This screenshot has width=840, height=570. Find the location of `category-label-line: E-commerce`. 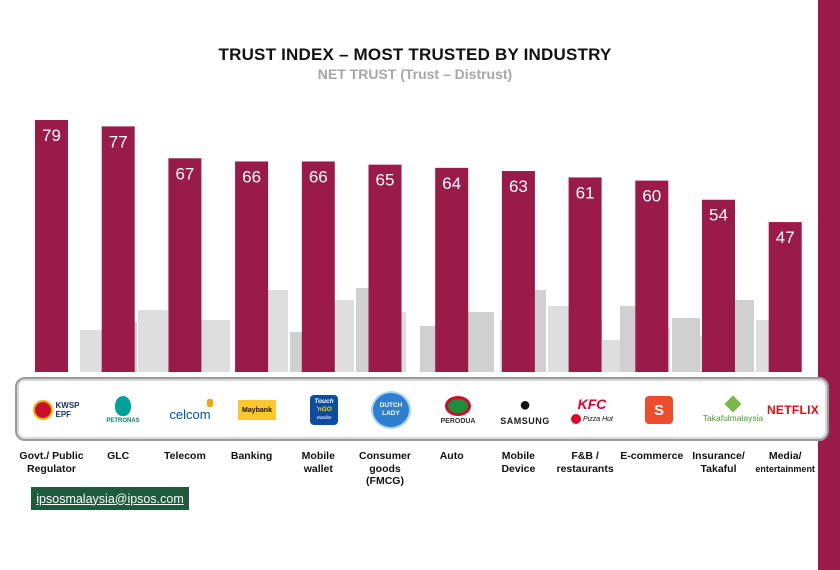

category-label-line: E-commerce is located at coordinates (652, 456).